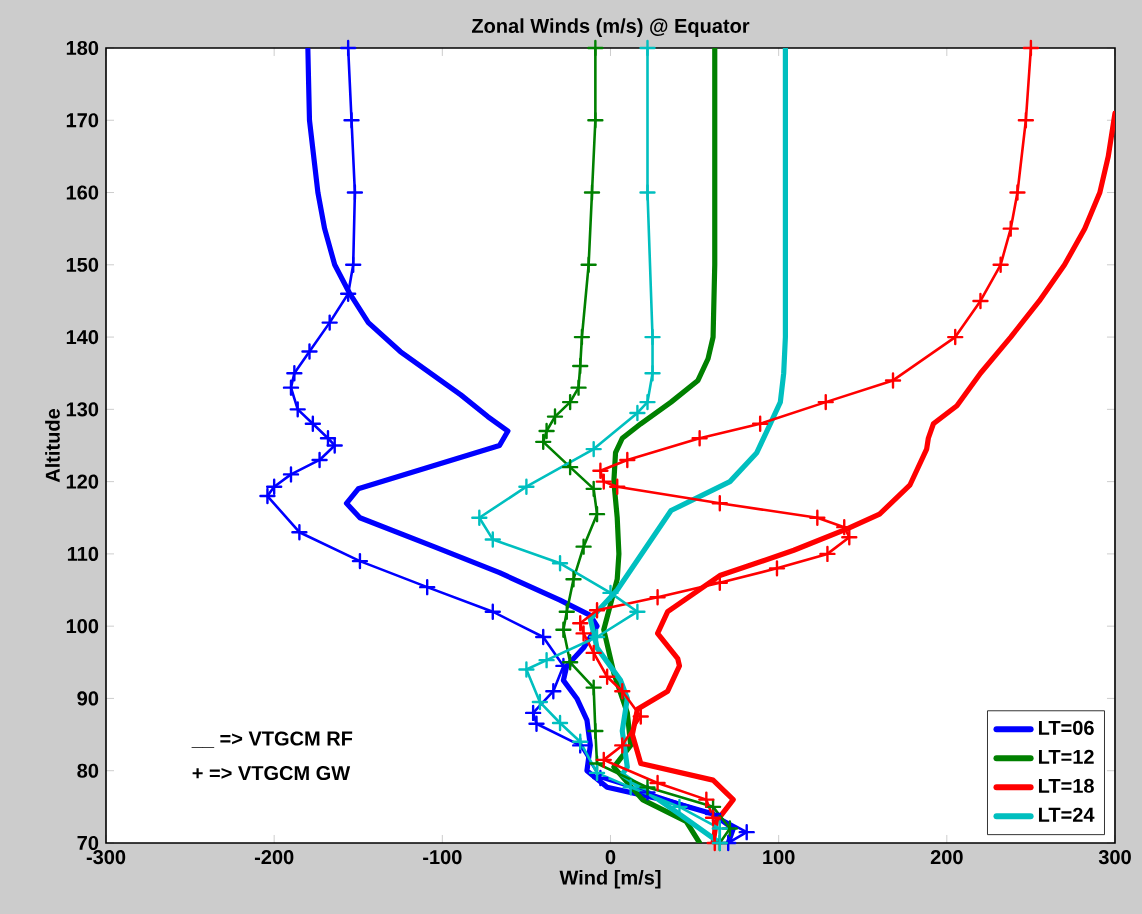  I want to click on y-tick-label: 80, so click(88, 770).